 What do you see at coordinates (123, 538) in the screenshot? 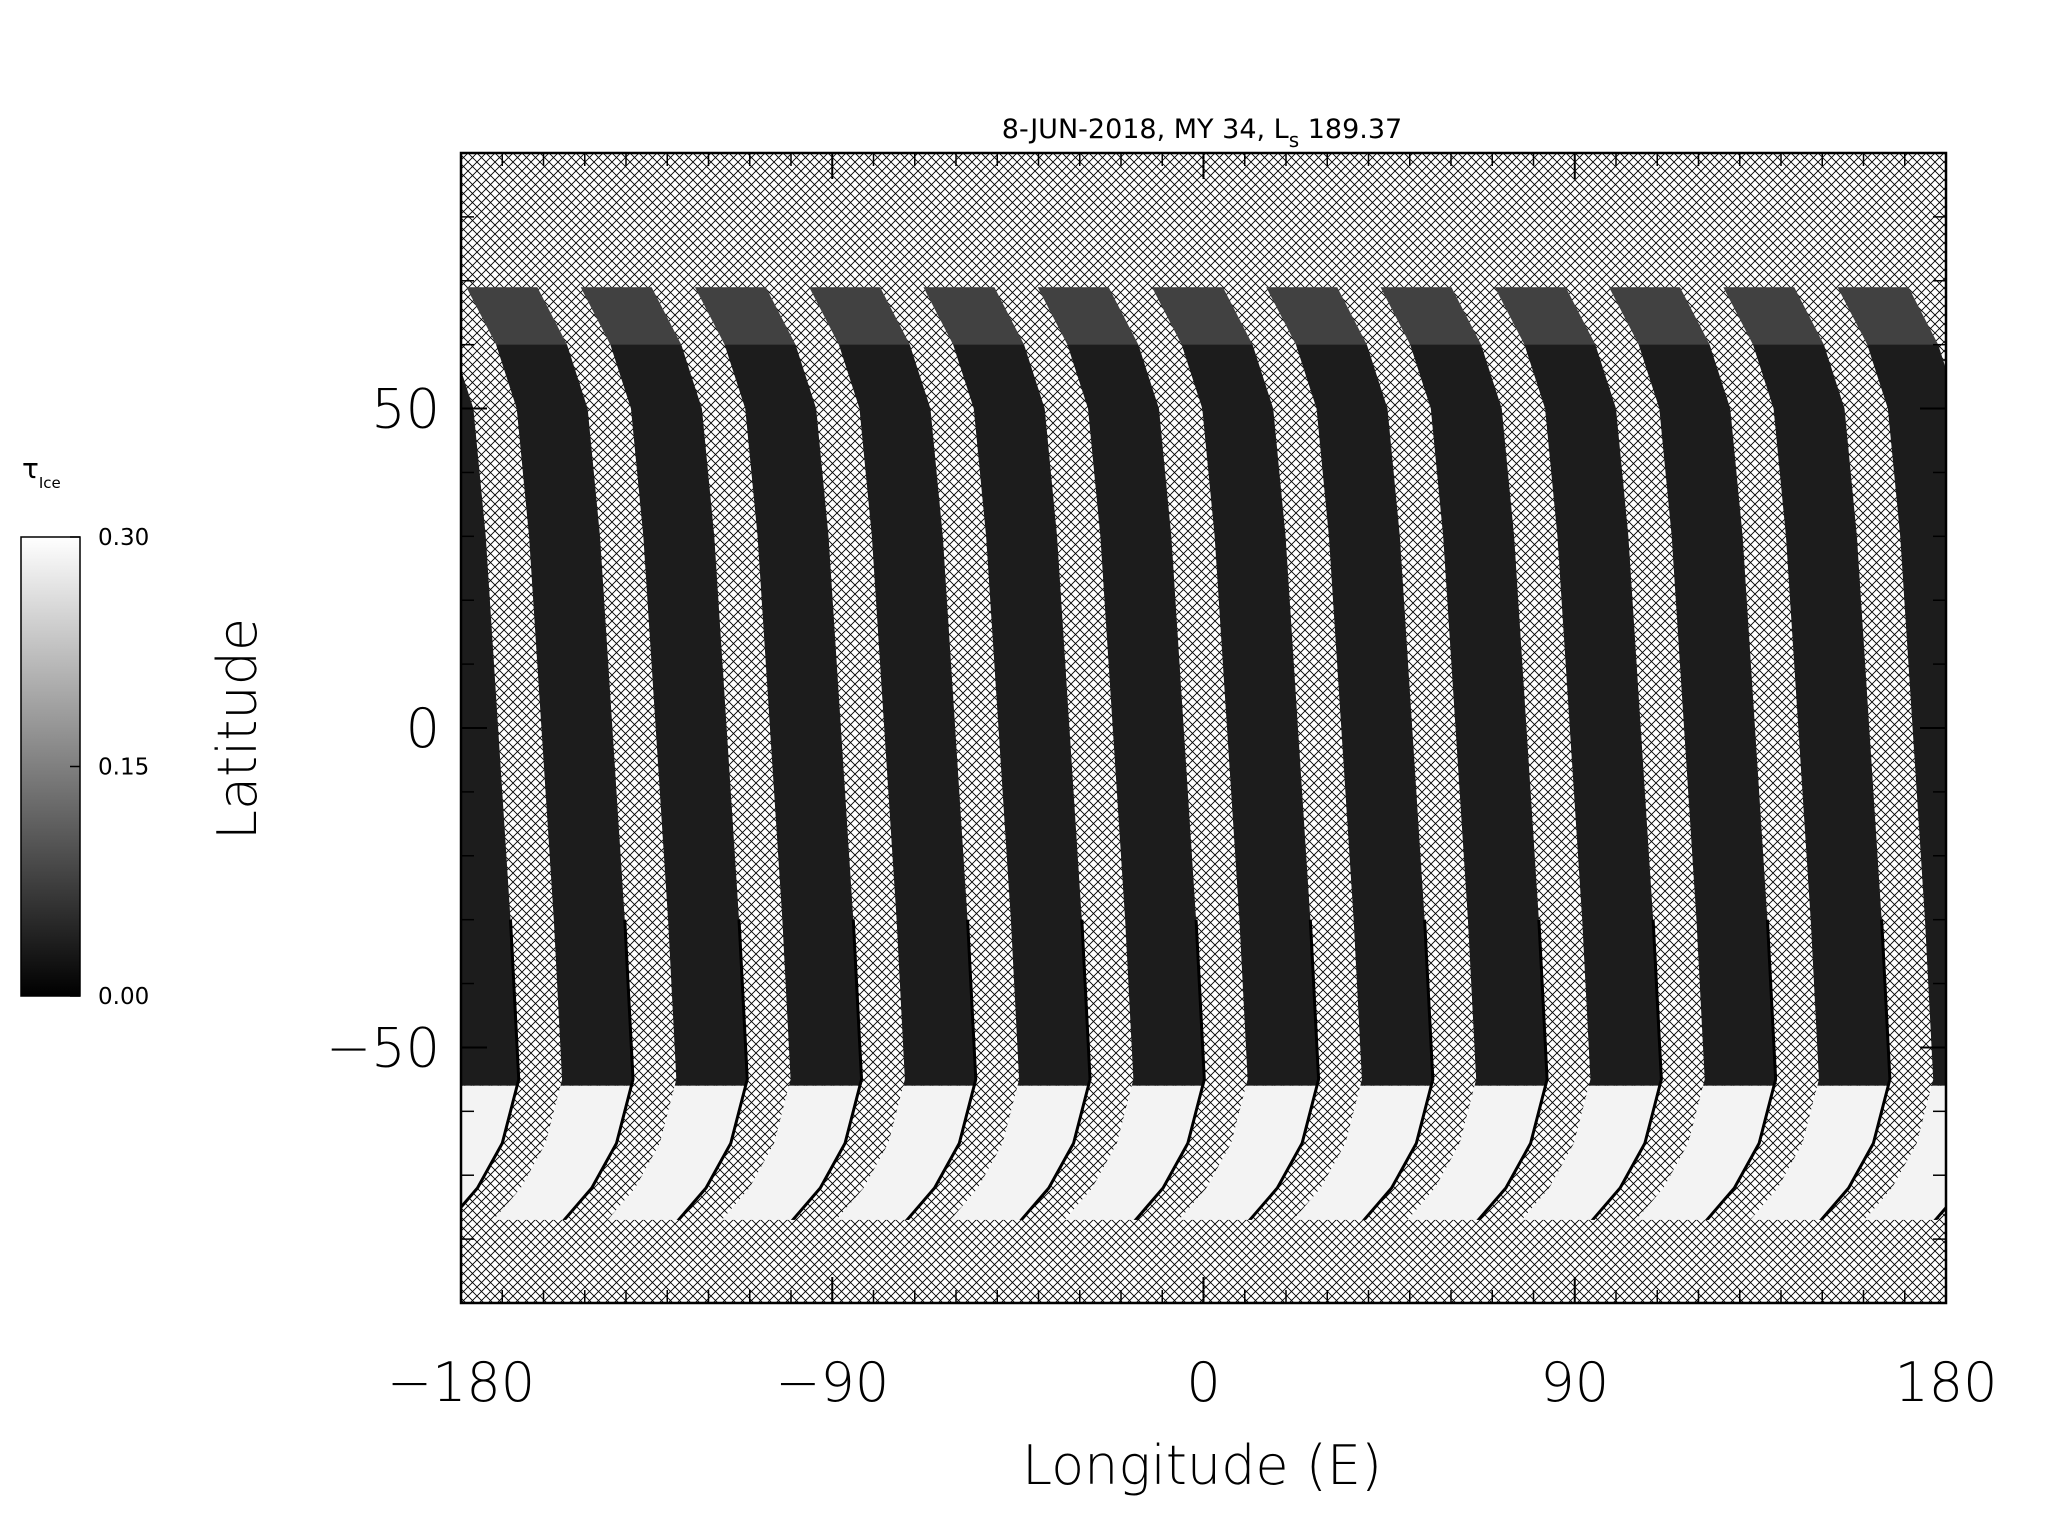
I see `colorbar-tick-label: 0.30` at bounding box center [123, 538].